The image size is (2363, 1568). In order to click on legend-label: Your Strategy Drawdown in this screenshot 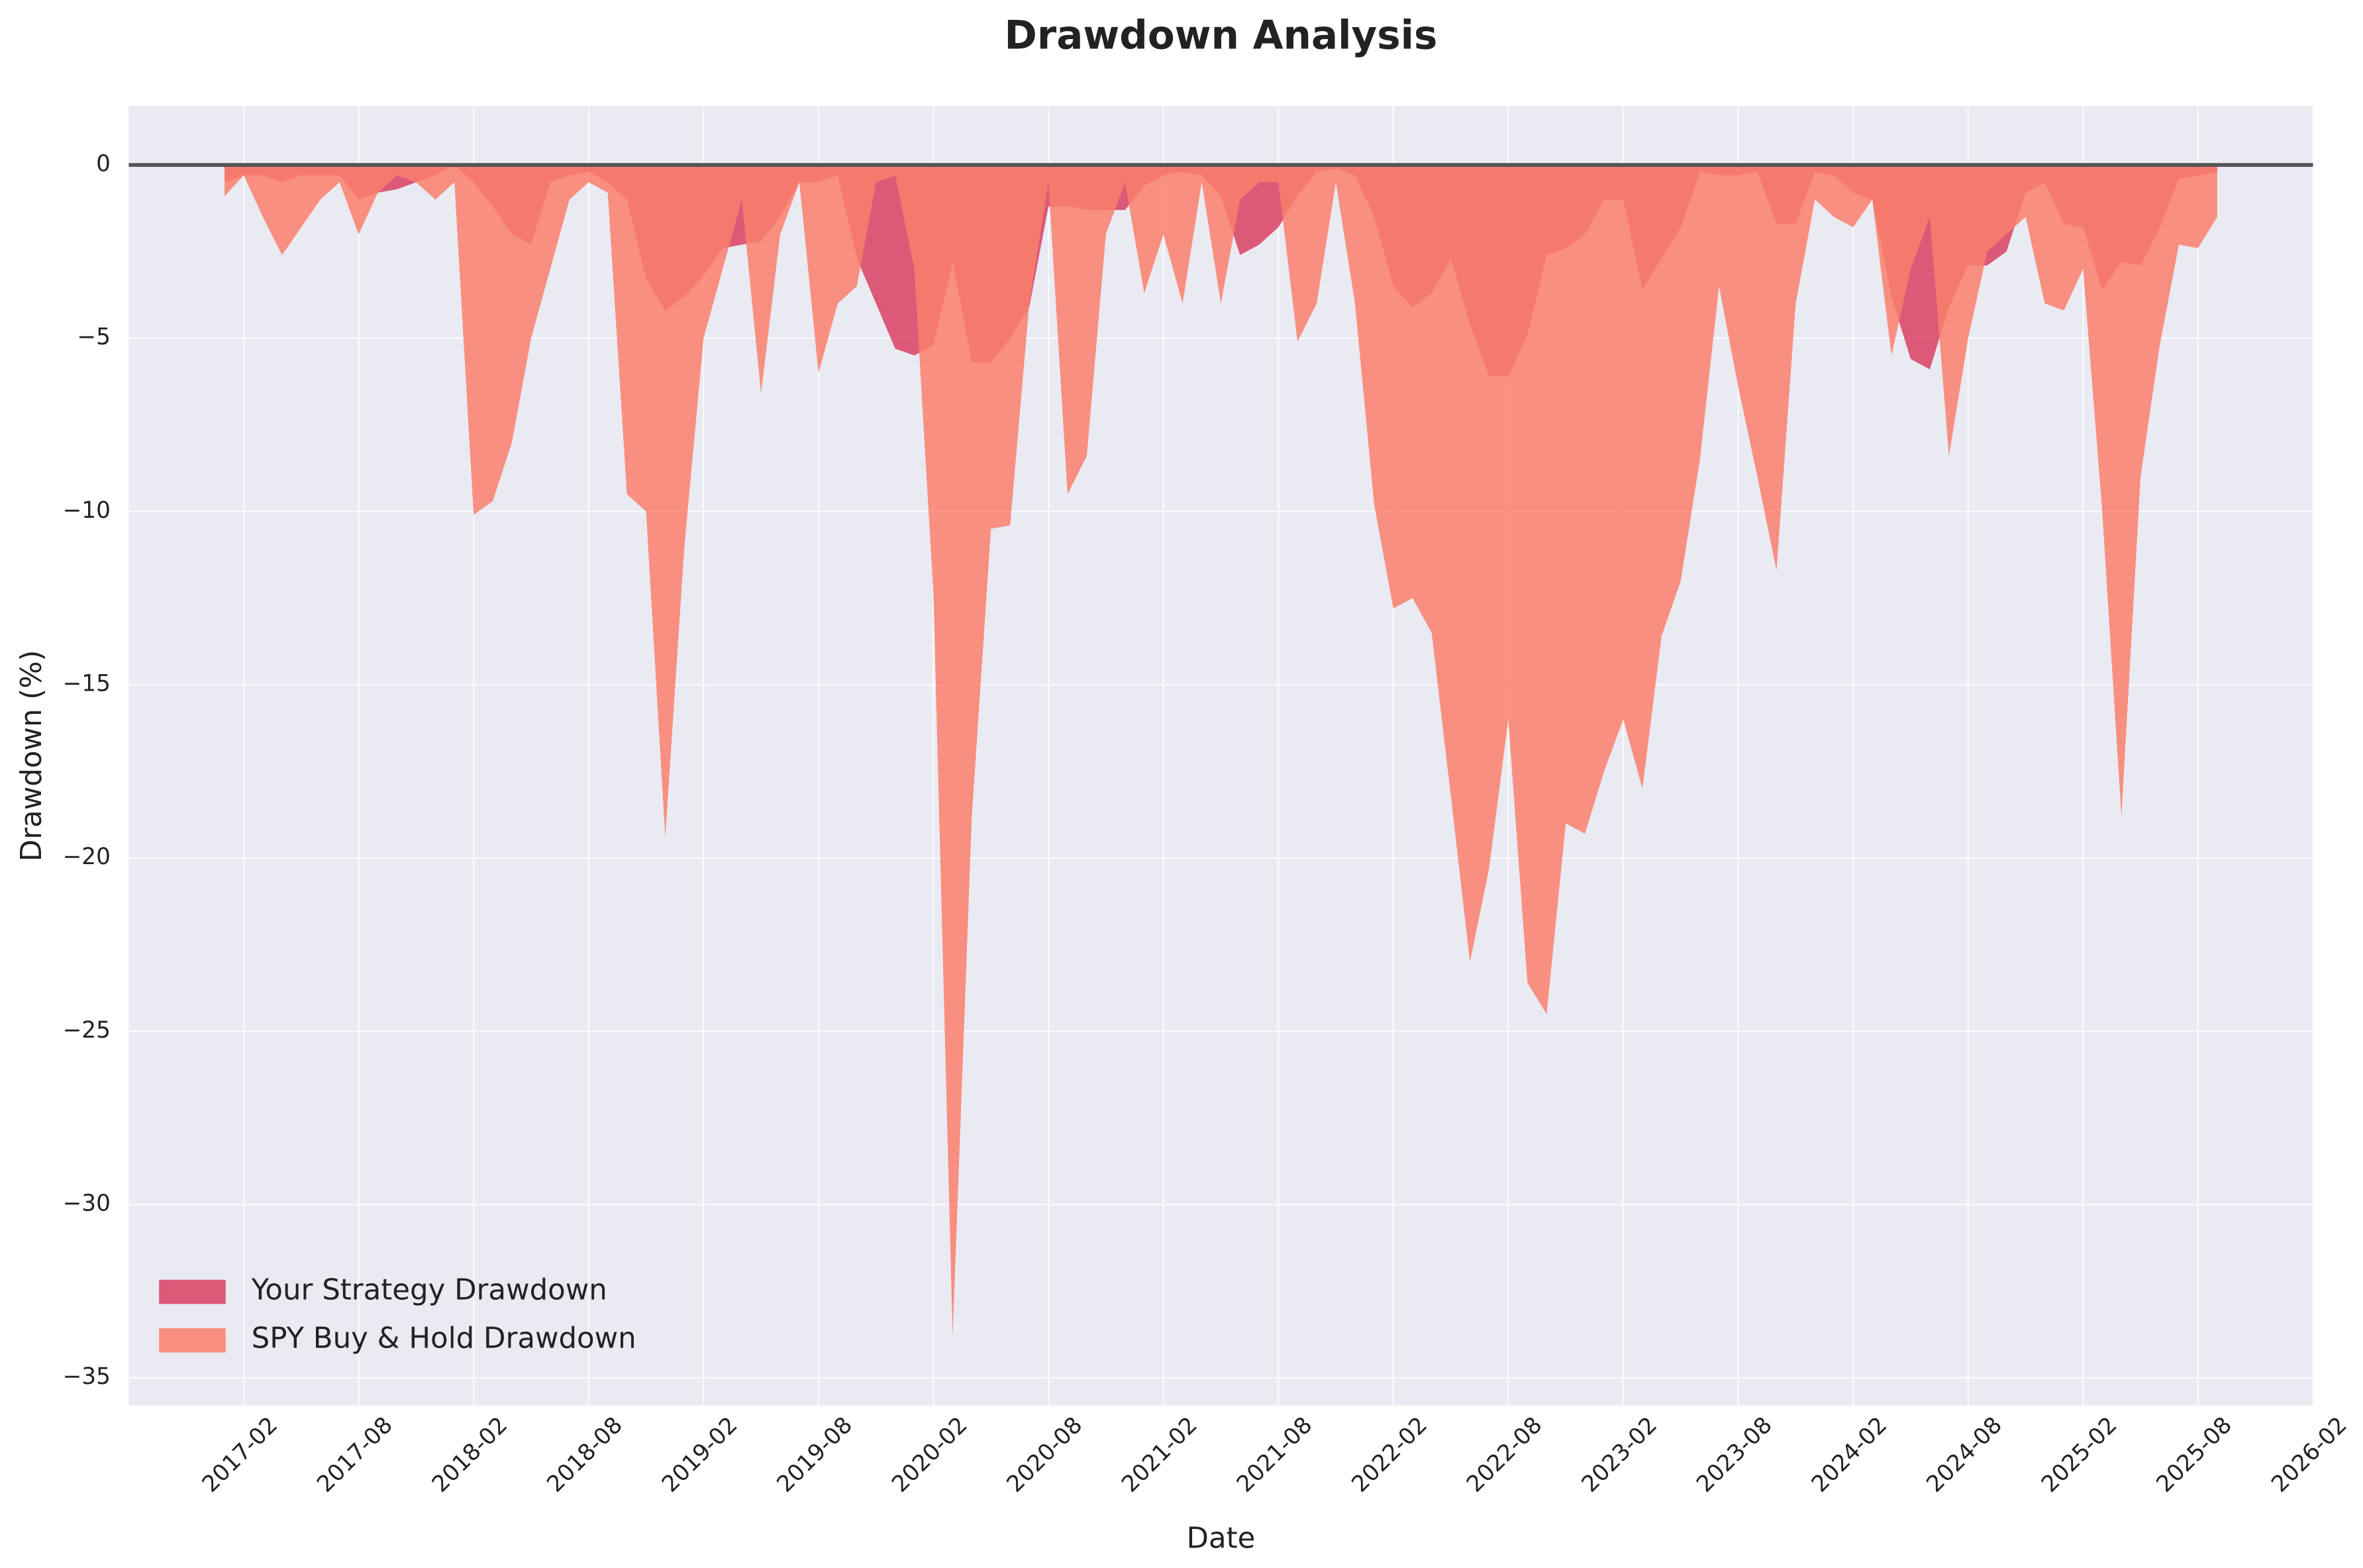, I will do `click(429, 1290)`.